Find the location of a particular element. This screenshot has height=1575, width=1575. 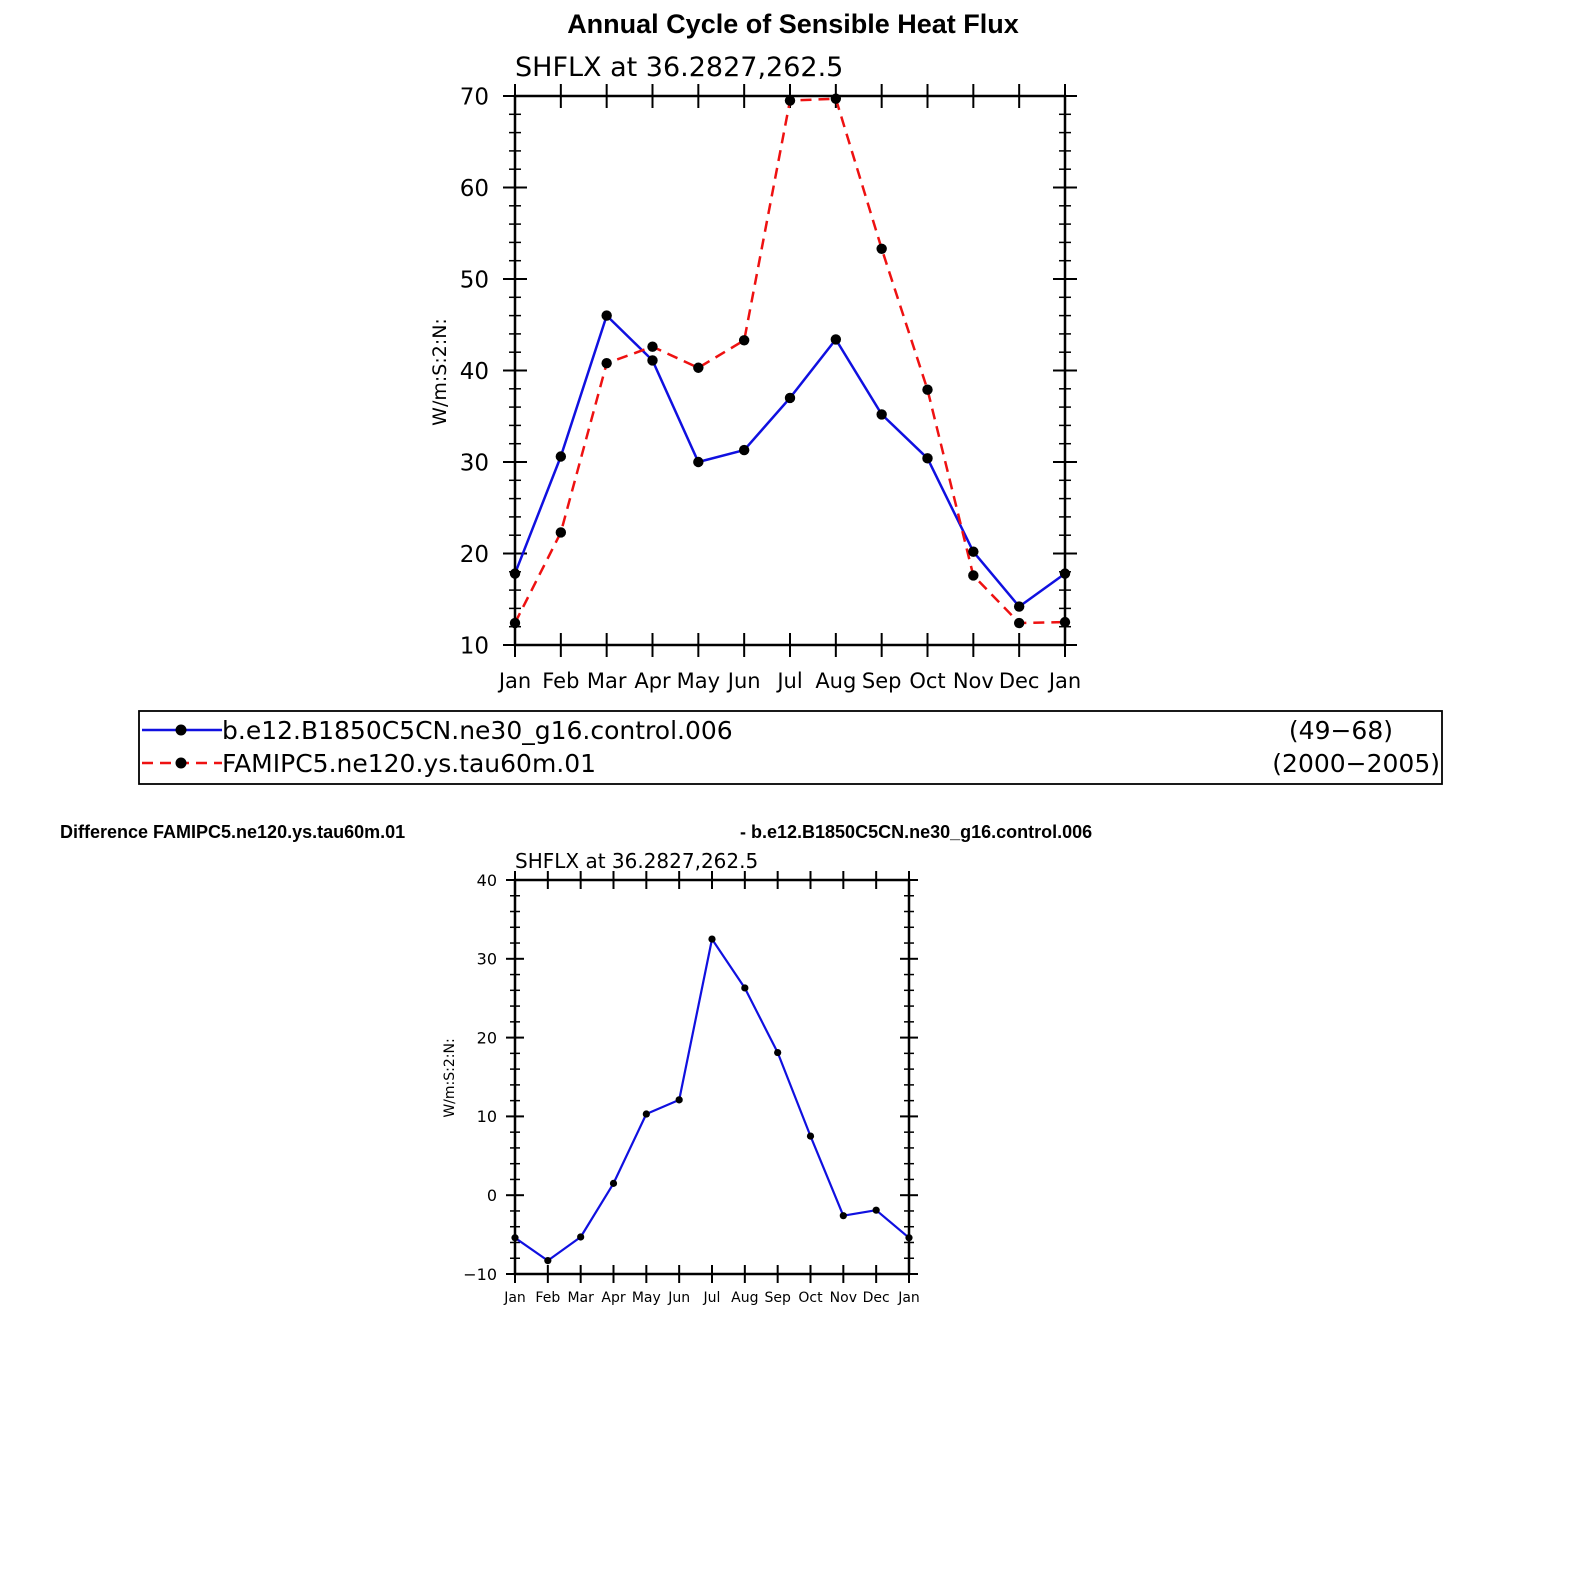

legend-box is located at coordinates (790, 747).